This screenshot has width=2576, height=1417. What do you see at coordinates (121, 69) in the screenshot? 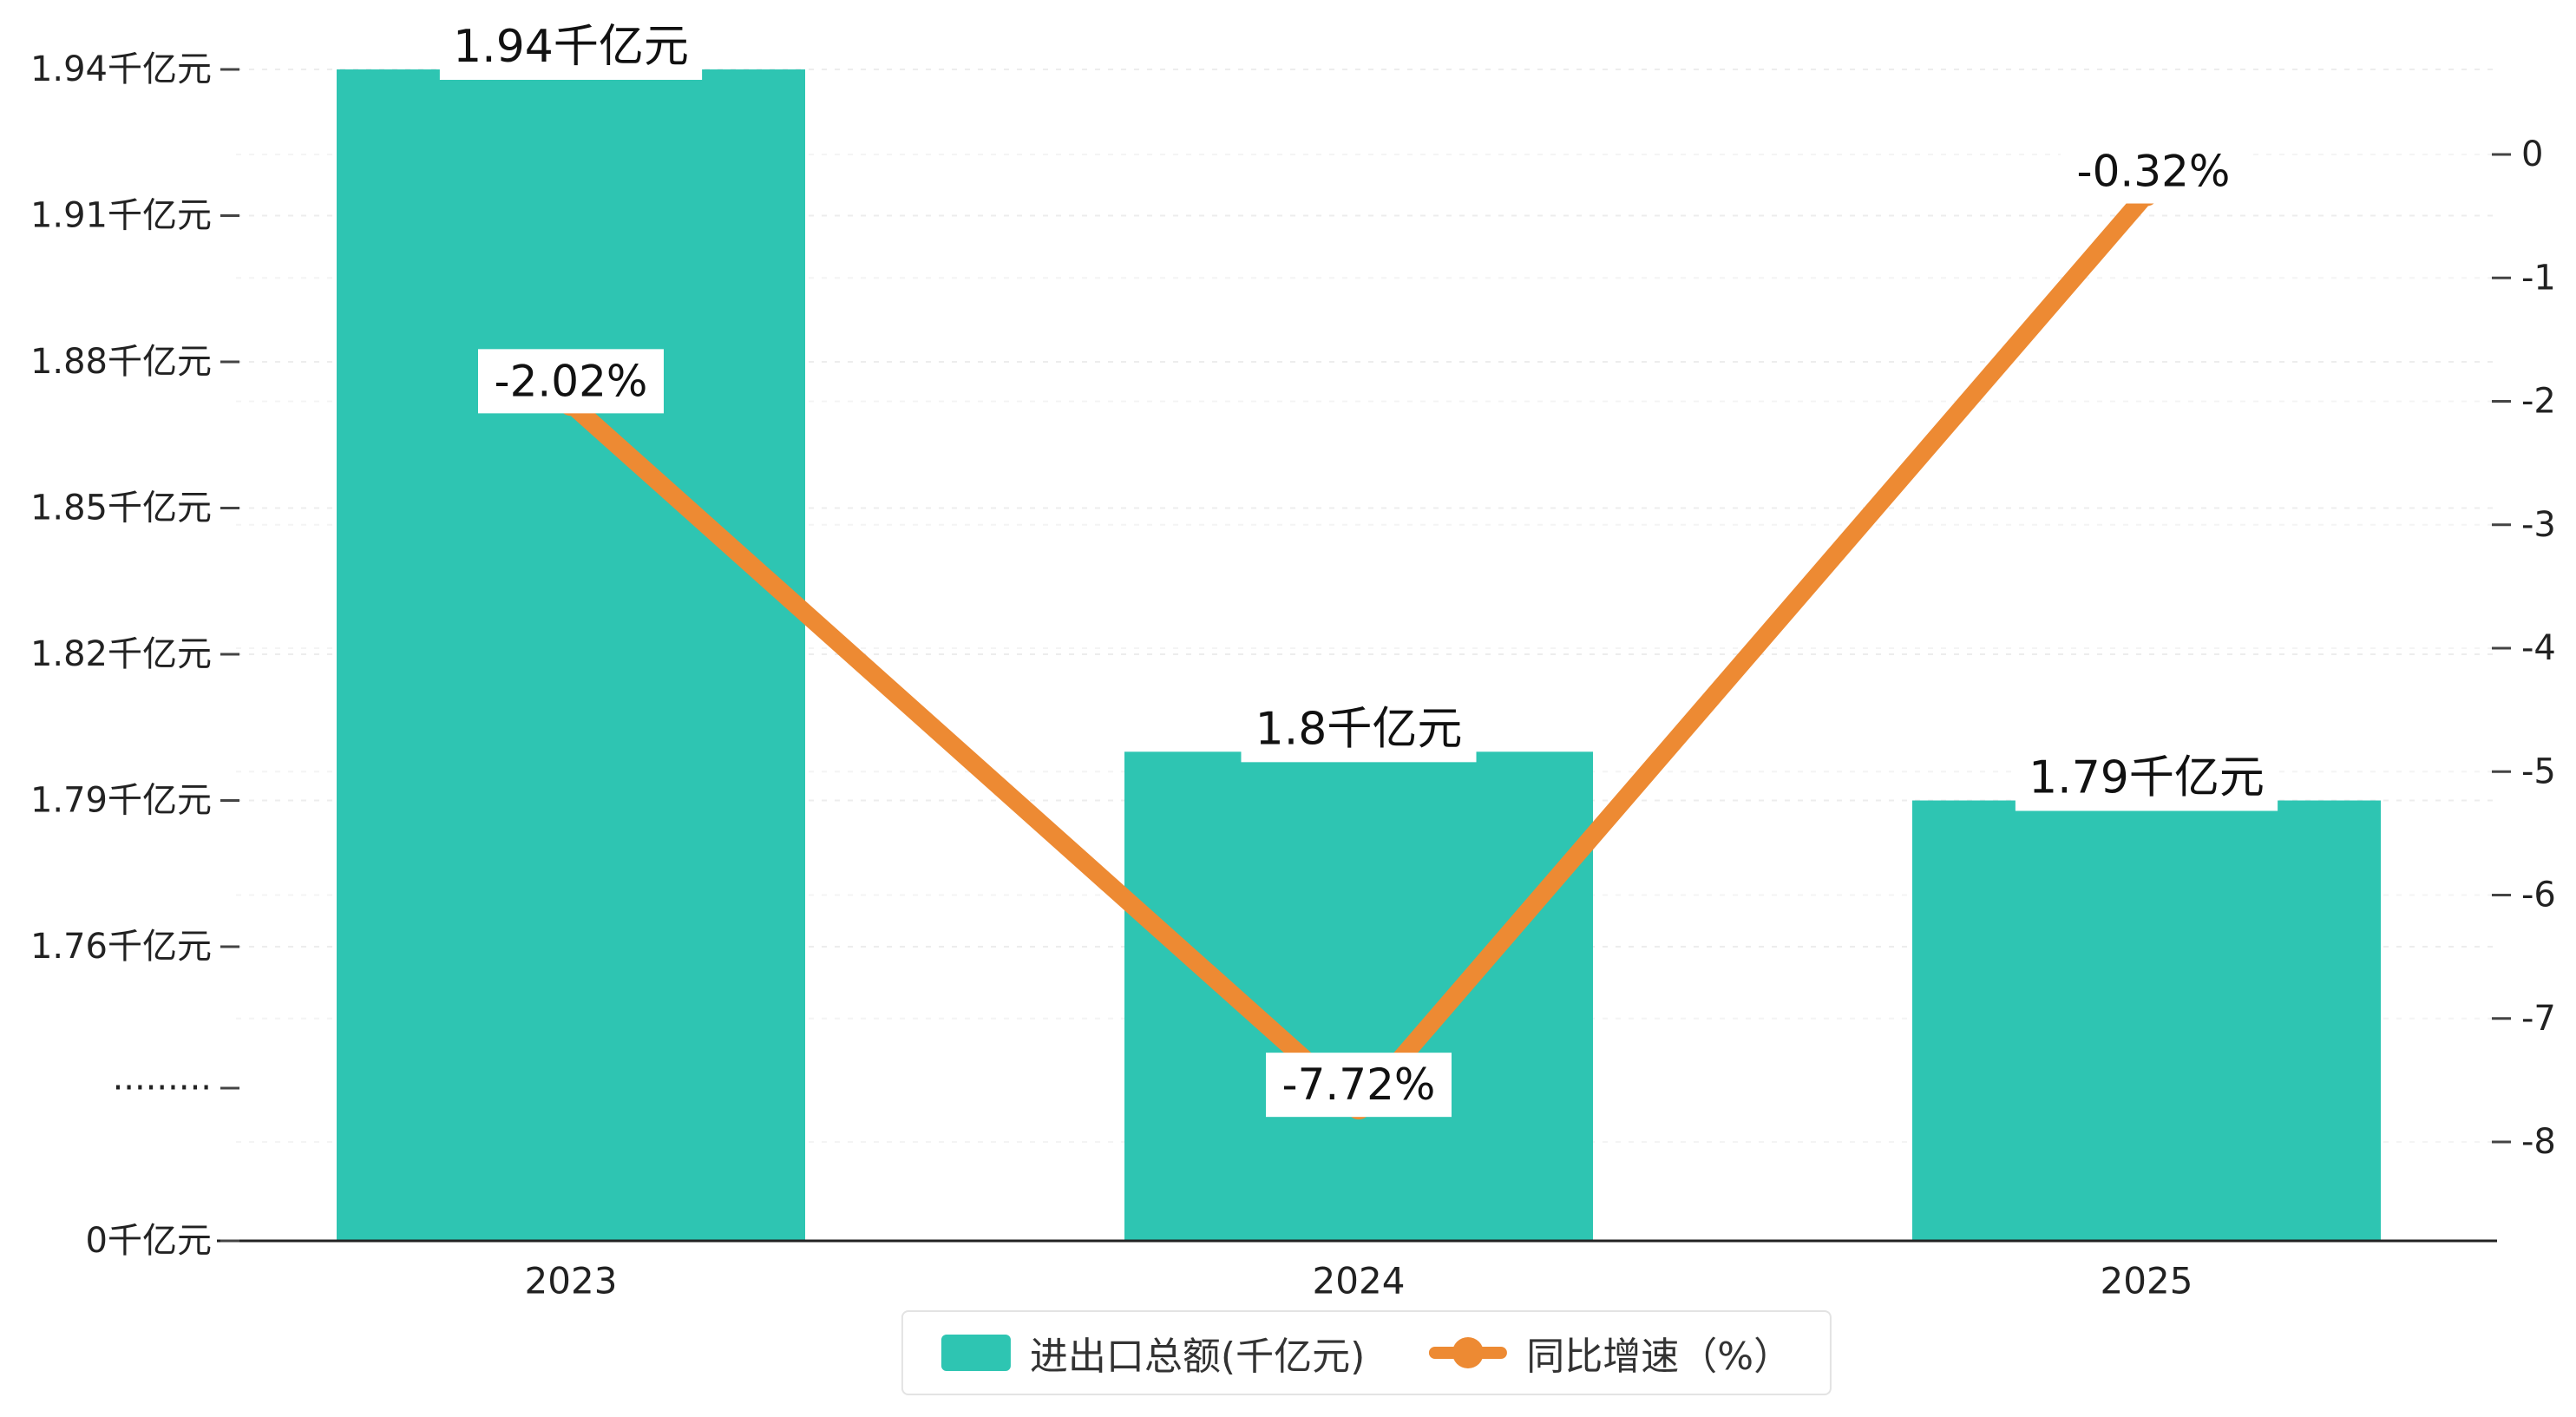
I see `left-axis-tick-label: 1.94千亿元` at bounding box center [121, 69].